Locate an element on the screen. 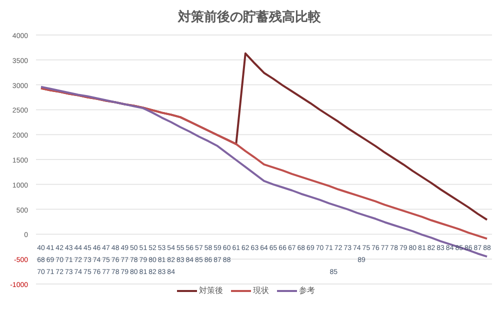  chart-title: 対策前後の貯蓄残高比較 is located at coordinates (249, 17).